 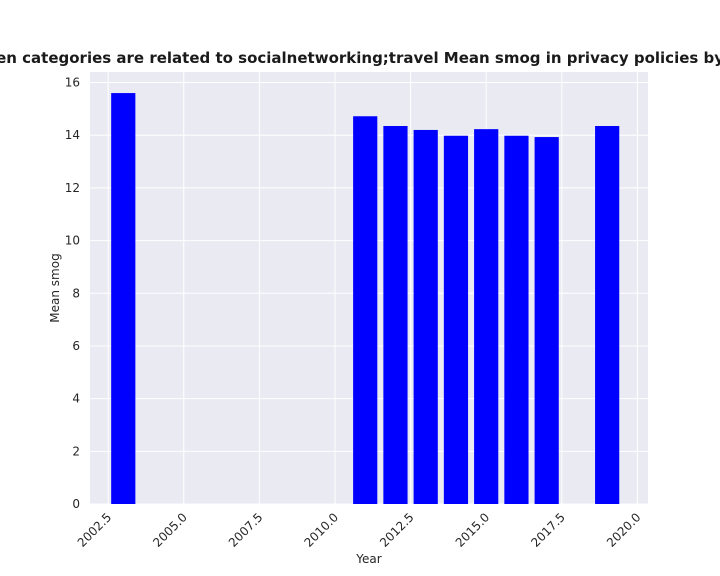 I want to click on bar-2011, so click(x=365, y=310).